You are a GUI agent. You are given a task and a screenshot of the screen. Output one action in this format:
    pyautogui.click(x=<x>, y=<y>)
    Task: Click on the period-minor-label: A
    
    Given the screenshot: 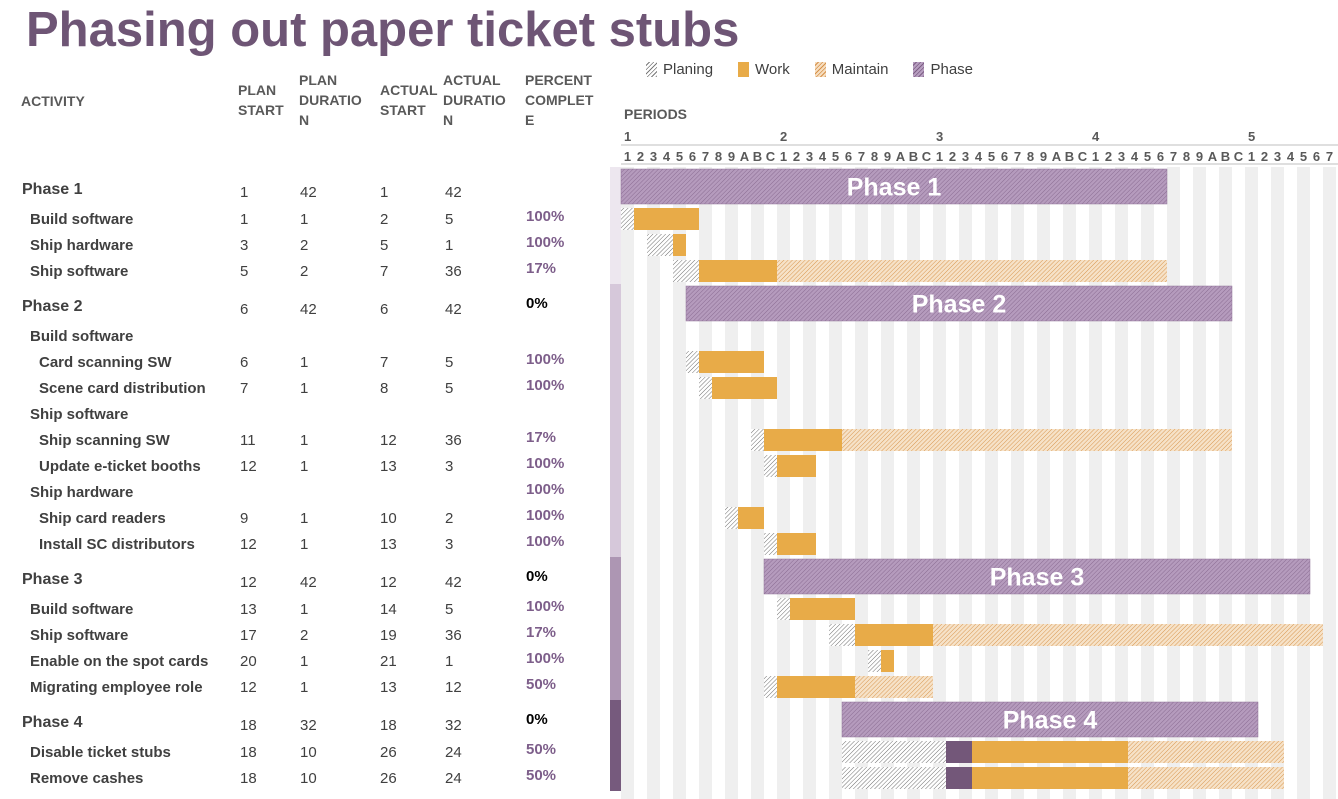 What is the action you would take?
    pyautogui.click(x=901, y=156)
    